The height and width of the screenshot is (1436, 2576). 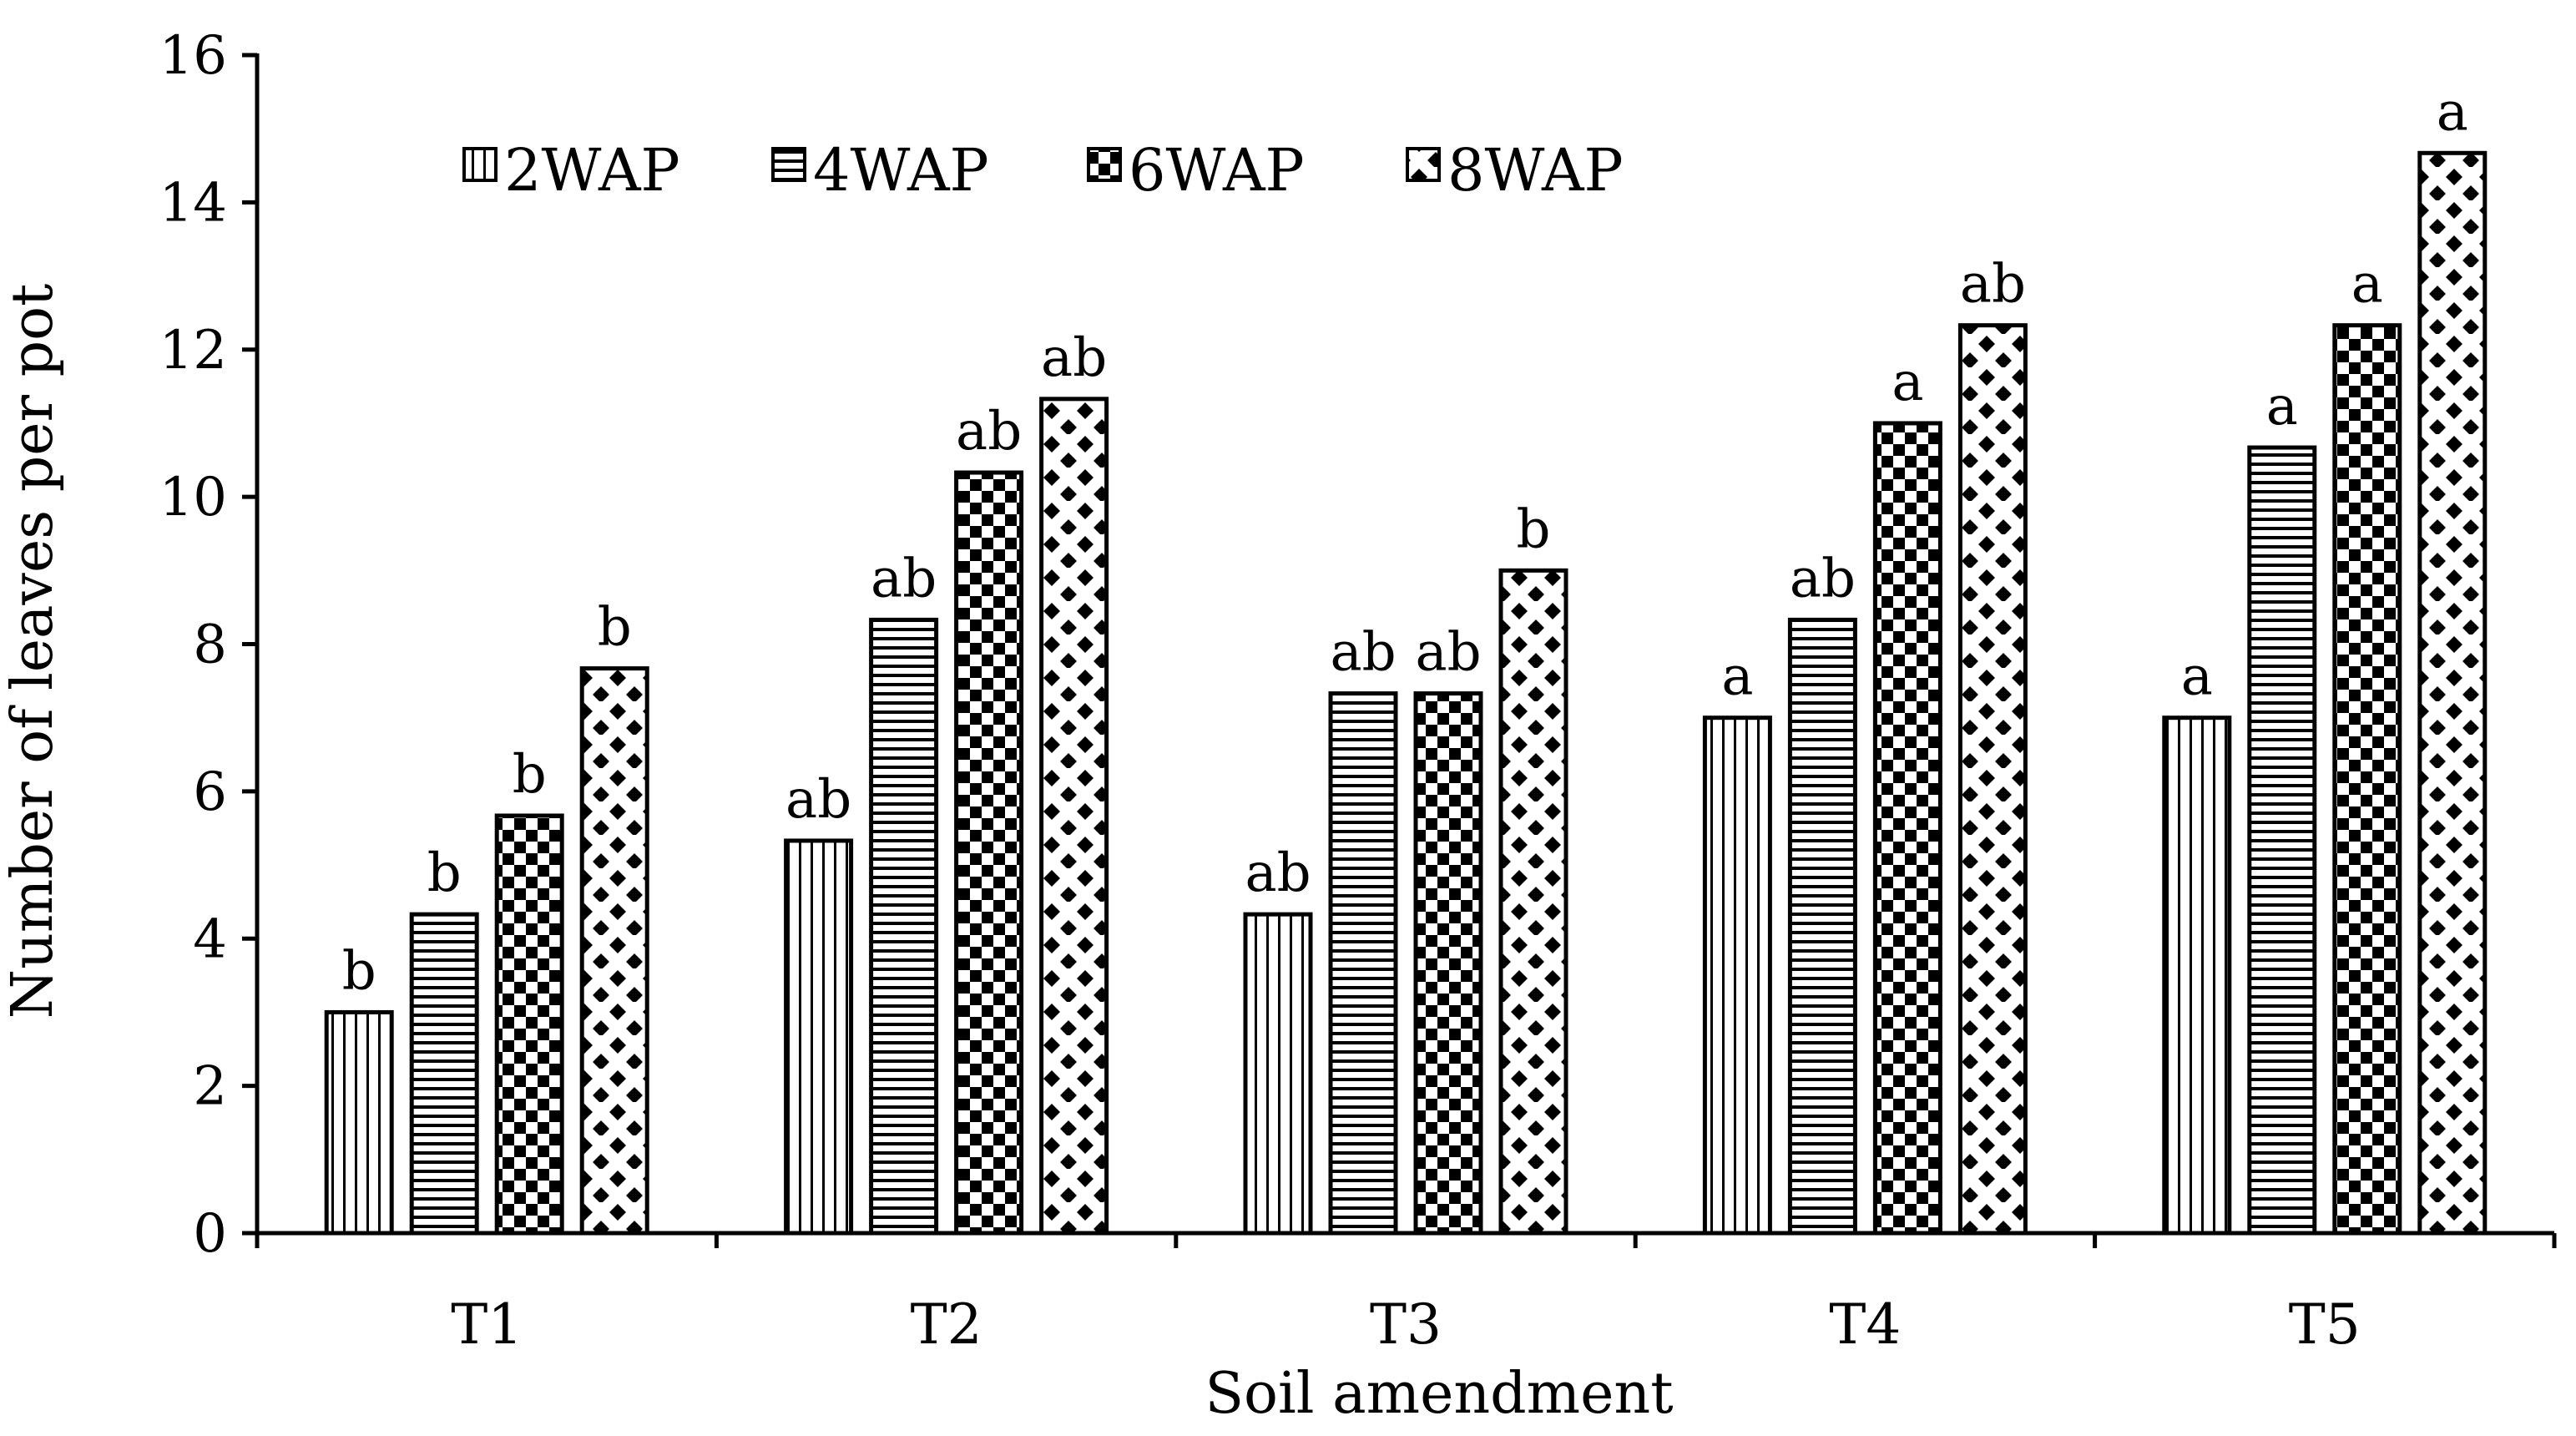 I want to click on bar-6wap-t1, so click(x=529, y=1024).